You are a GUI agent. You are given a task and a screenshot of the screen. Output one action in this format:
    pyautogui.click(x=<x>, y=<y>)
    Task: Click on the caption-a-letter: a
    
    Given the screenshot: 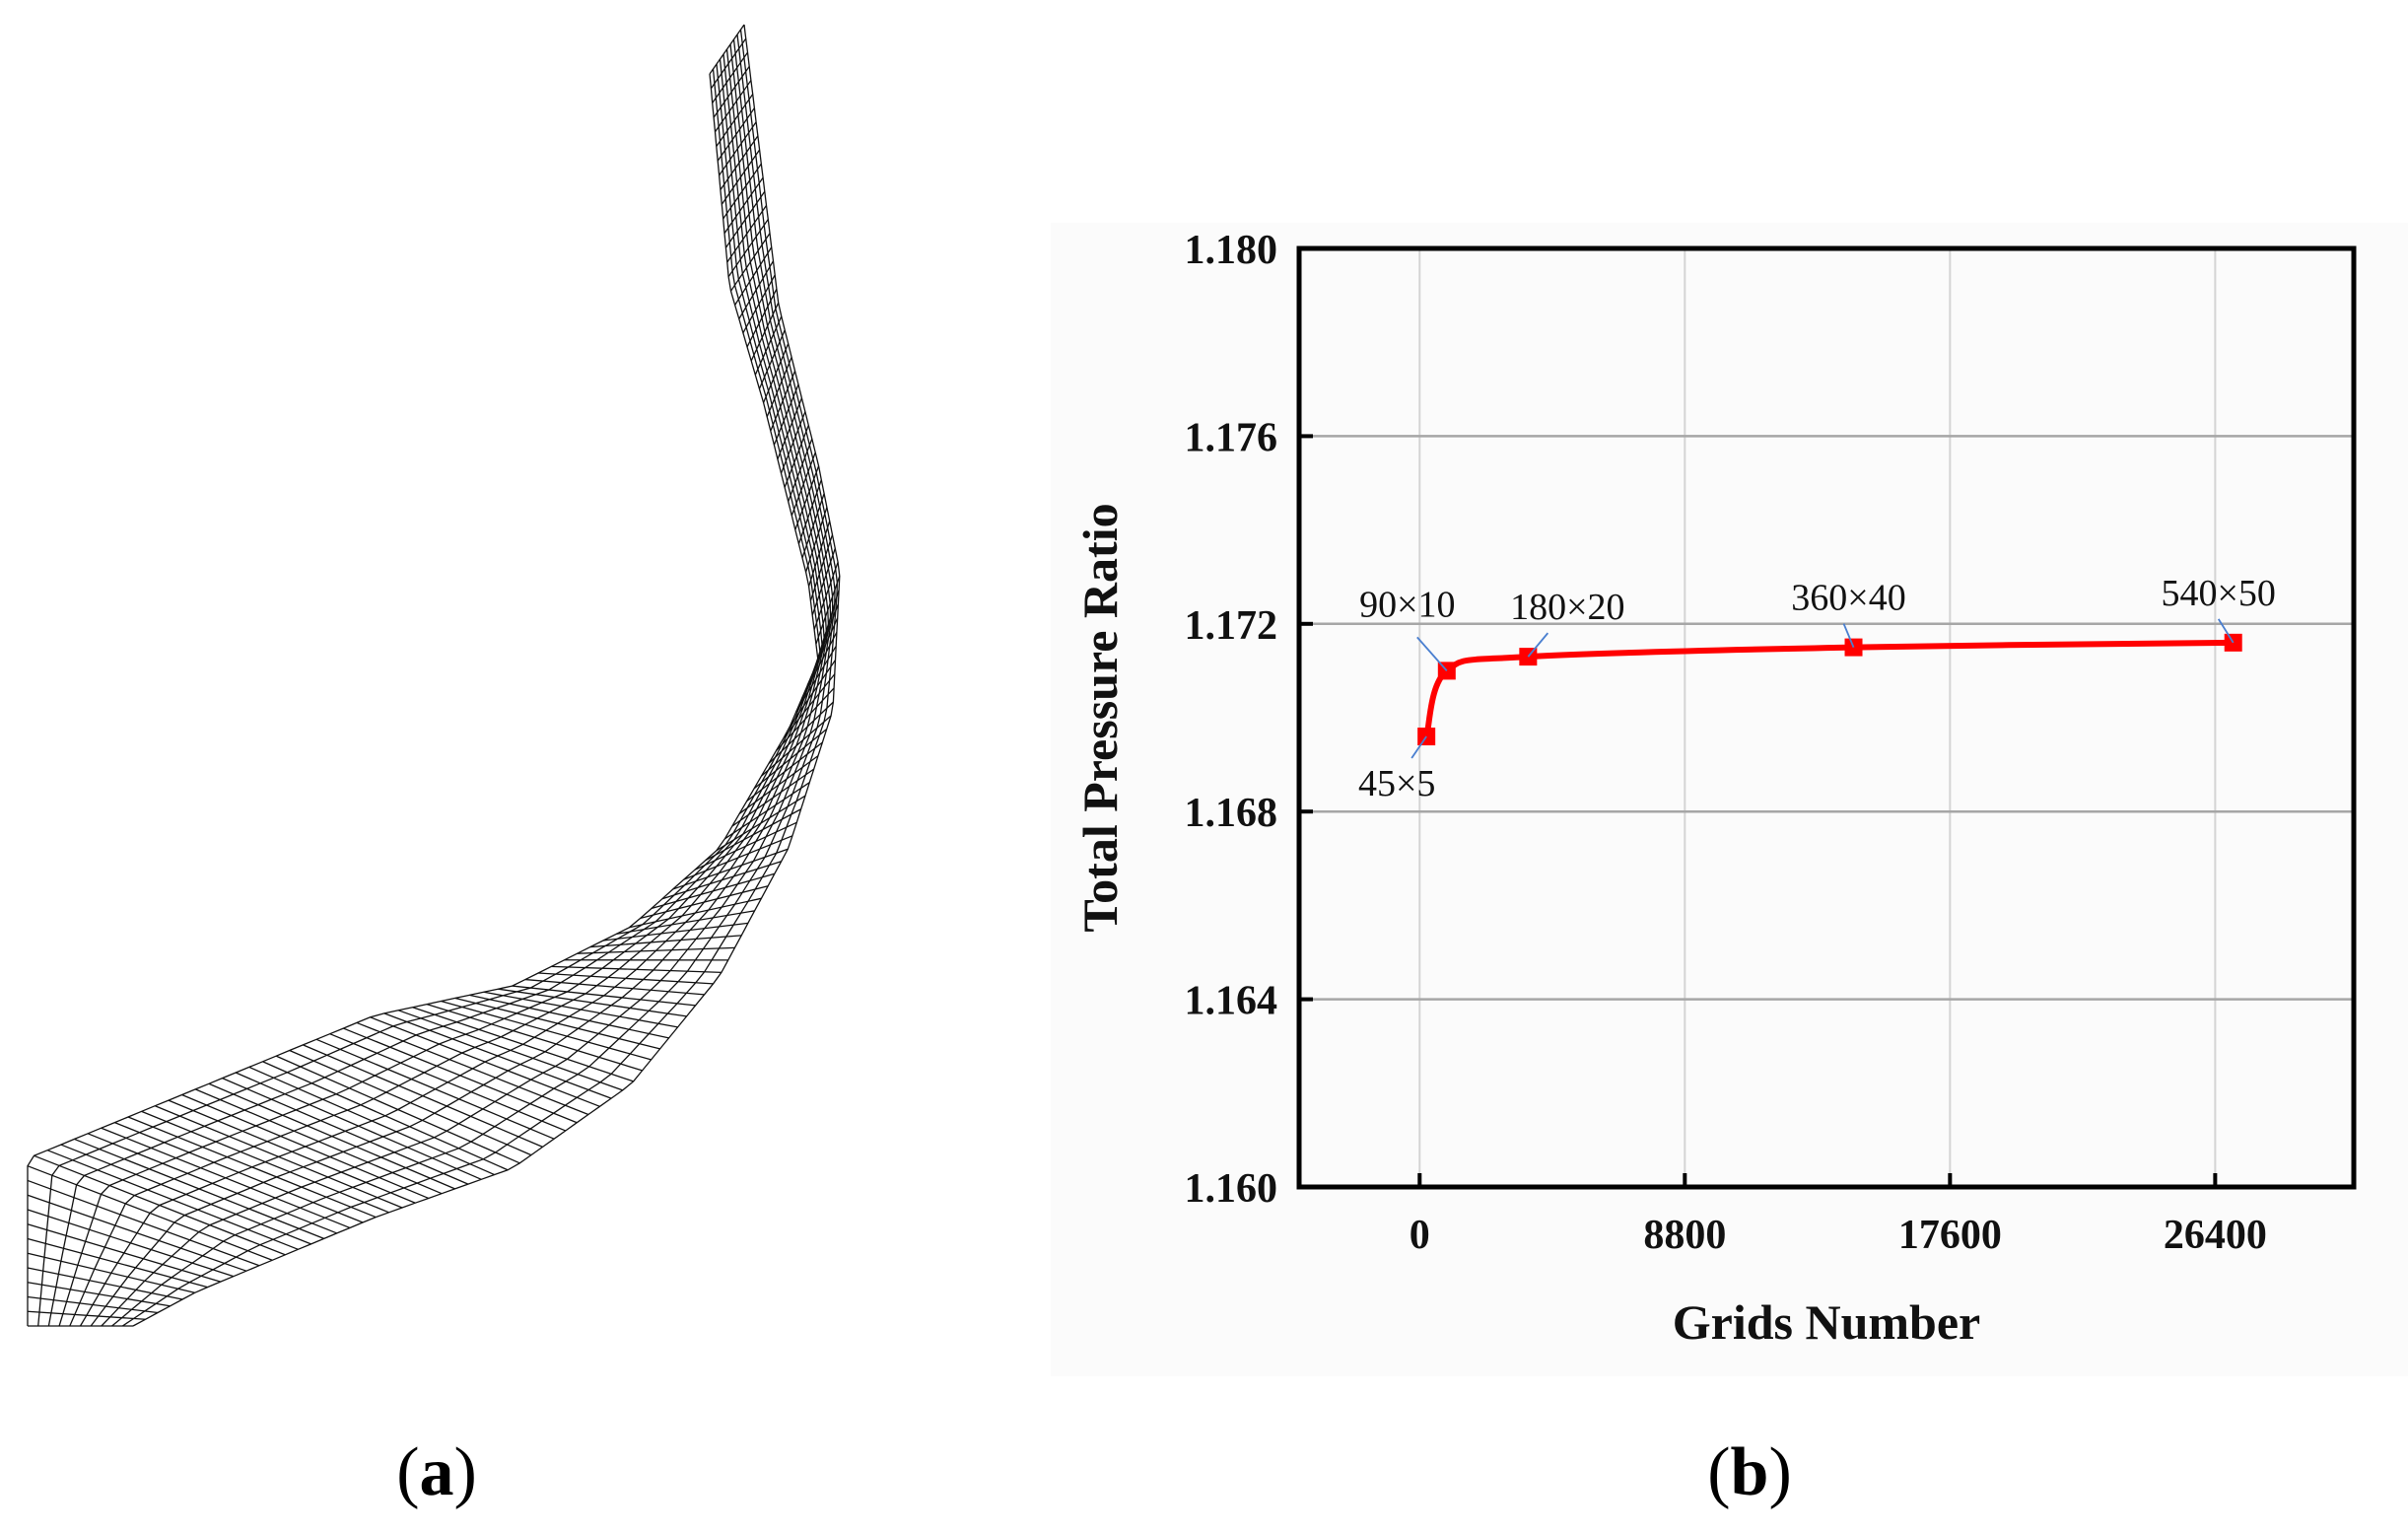 What is the action you would take?
    pyautogui.click(x=437, y=1472)
    